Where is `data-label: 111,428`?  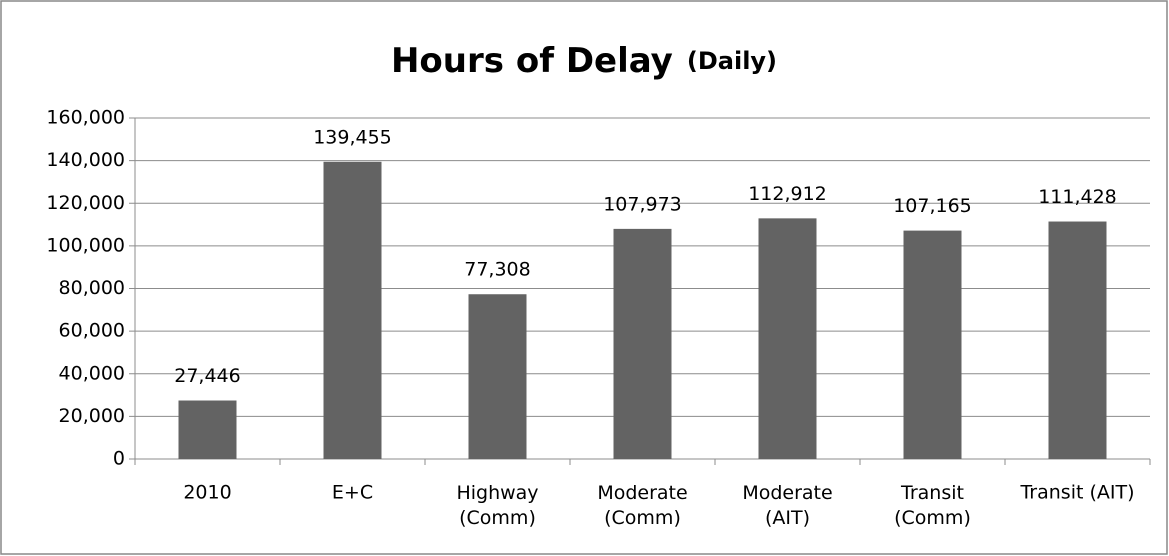
data-label: 111,428 is located at coordinates (1077, 197).